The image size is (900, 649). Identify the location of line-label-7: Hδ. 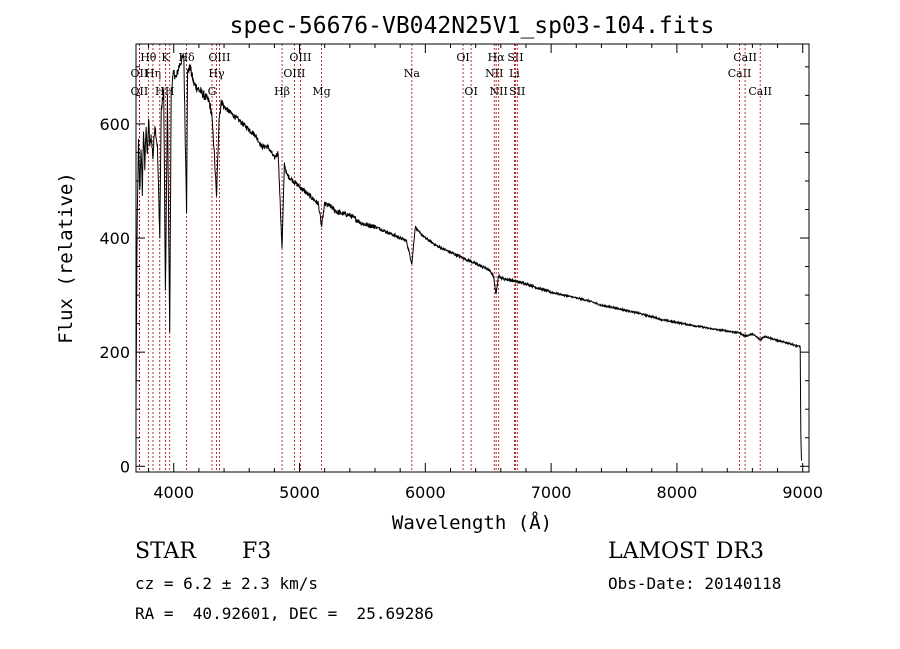
(186, 57).